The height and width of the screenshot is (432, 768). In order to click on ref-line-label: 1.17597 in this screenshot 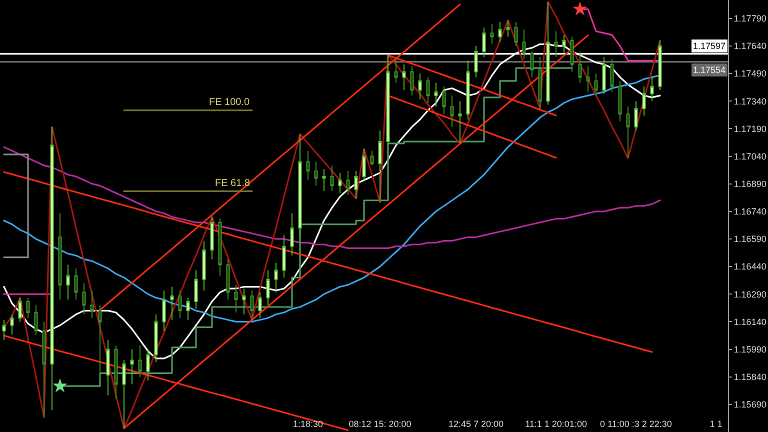, I will do `click(709, 46)`.